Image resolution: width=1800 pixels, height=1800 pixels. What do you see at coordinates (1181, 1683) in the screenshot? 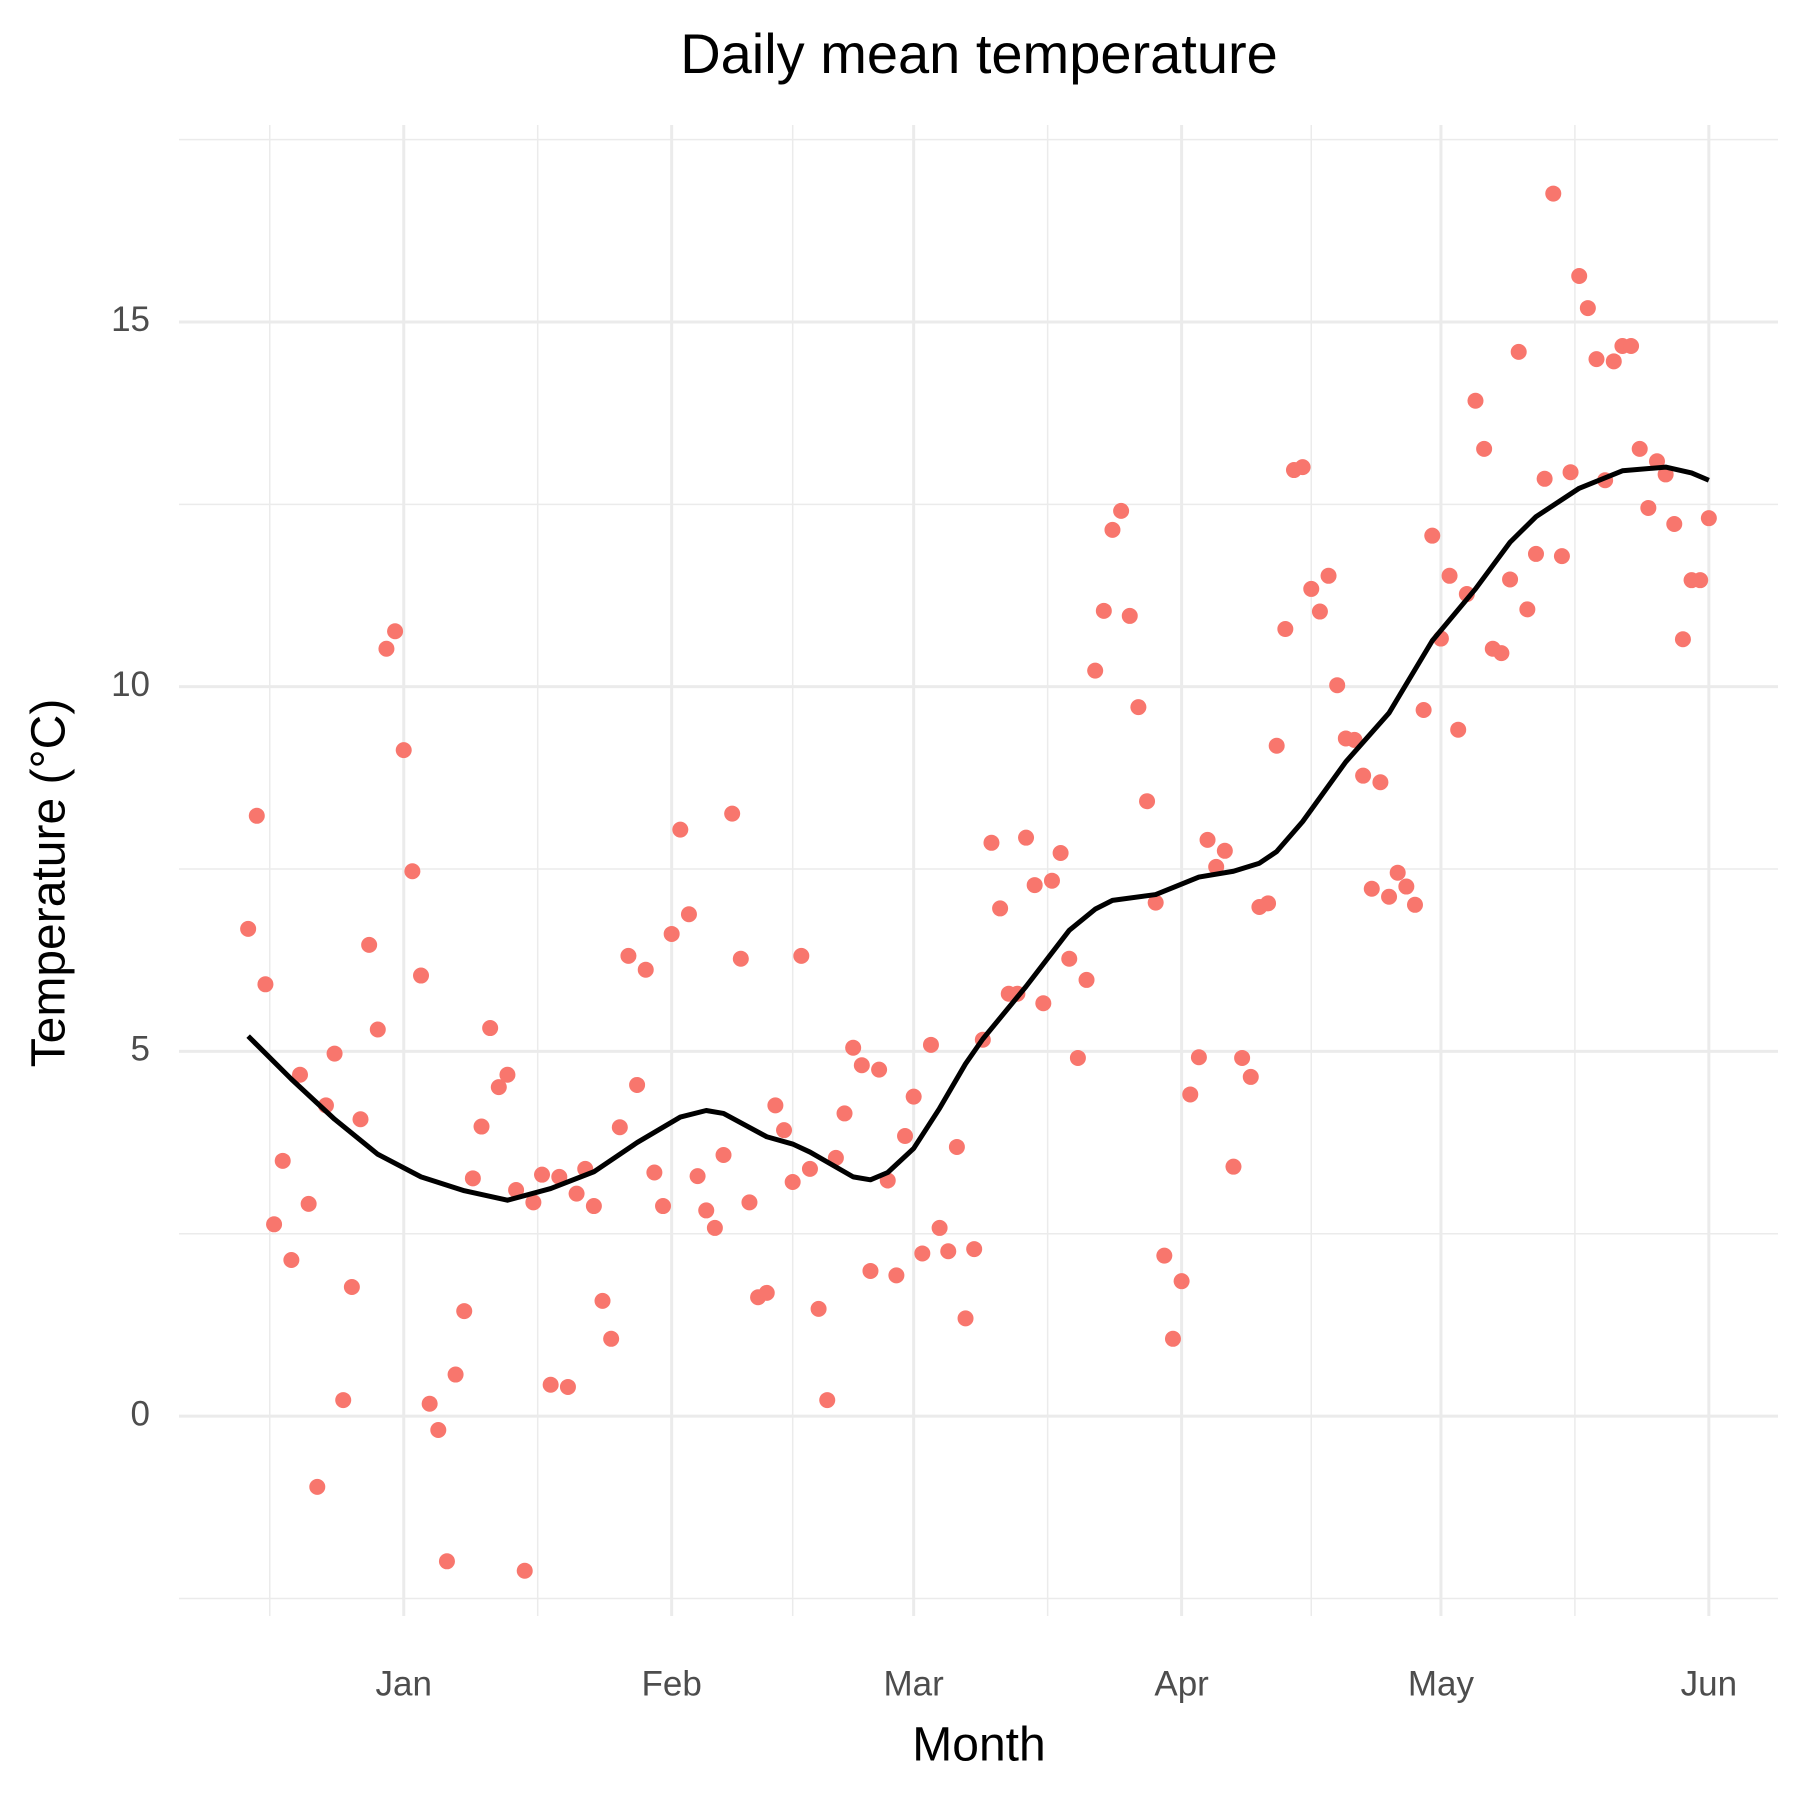
I see `x-tick-label: Apr` at bounding box center [1181, 1683].